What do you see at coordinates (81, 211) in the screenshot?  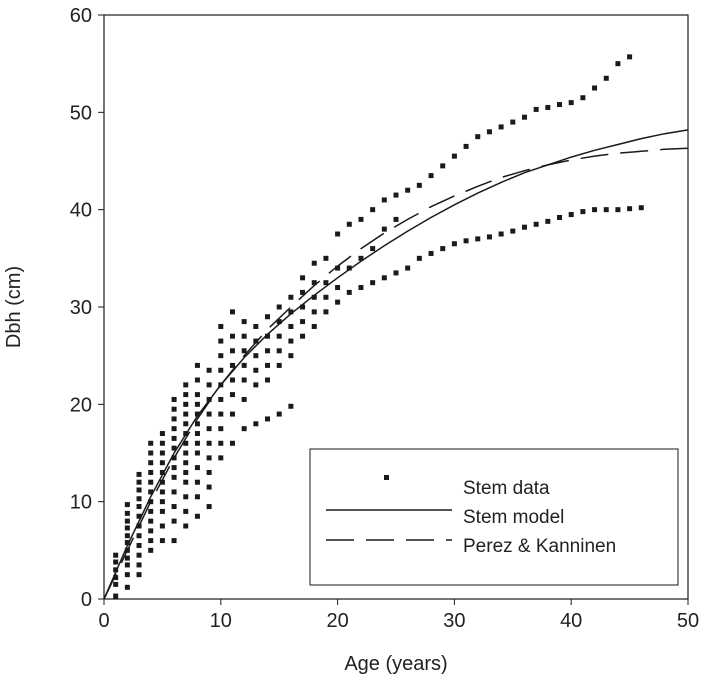 I see `y-tick-label: 40` at bounding box center [81, 211].